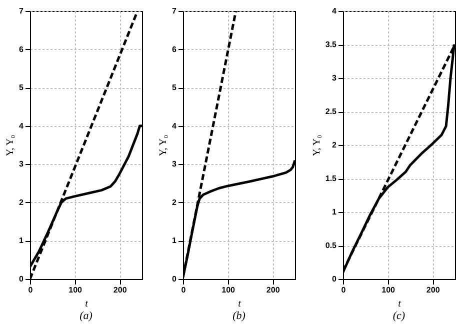 The width and height of the screenshot is (474, 334). I want to click on text: (c), so click(399, 316).